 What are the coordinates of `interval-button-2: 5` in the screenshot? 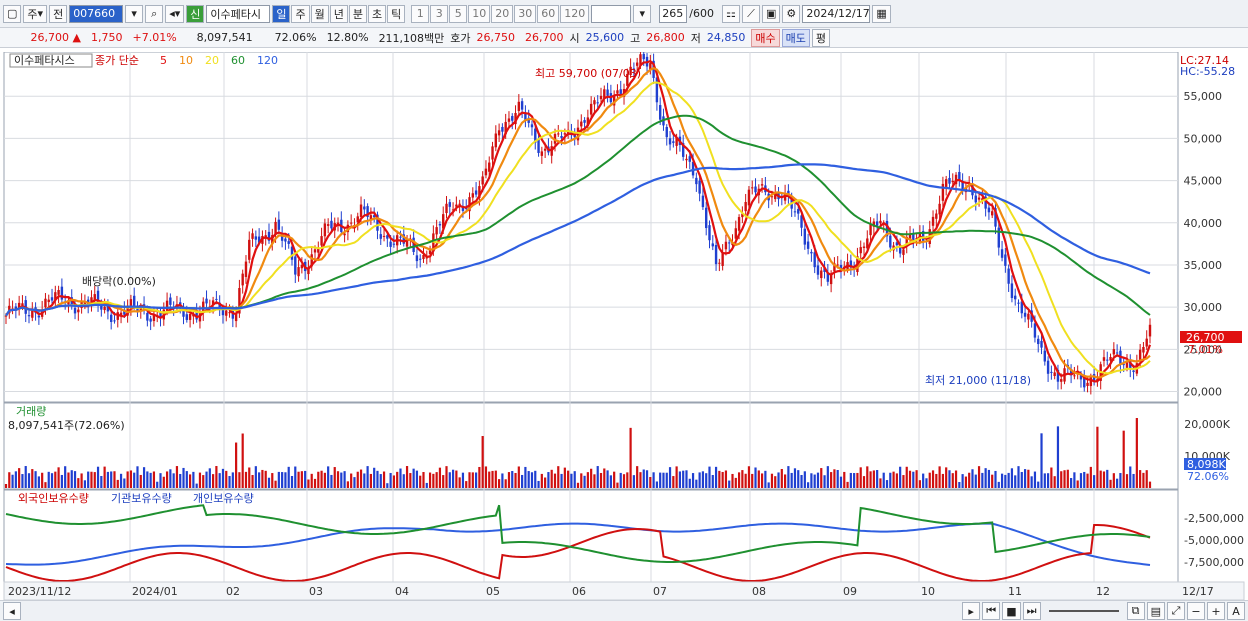 It's located at (458, 13).